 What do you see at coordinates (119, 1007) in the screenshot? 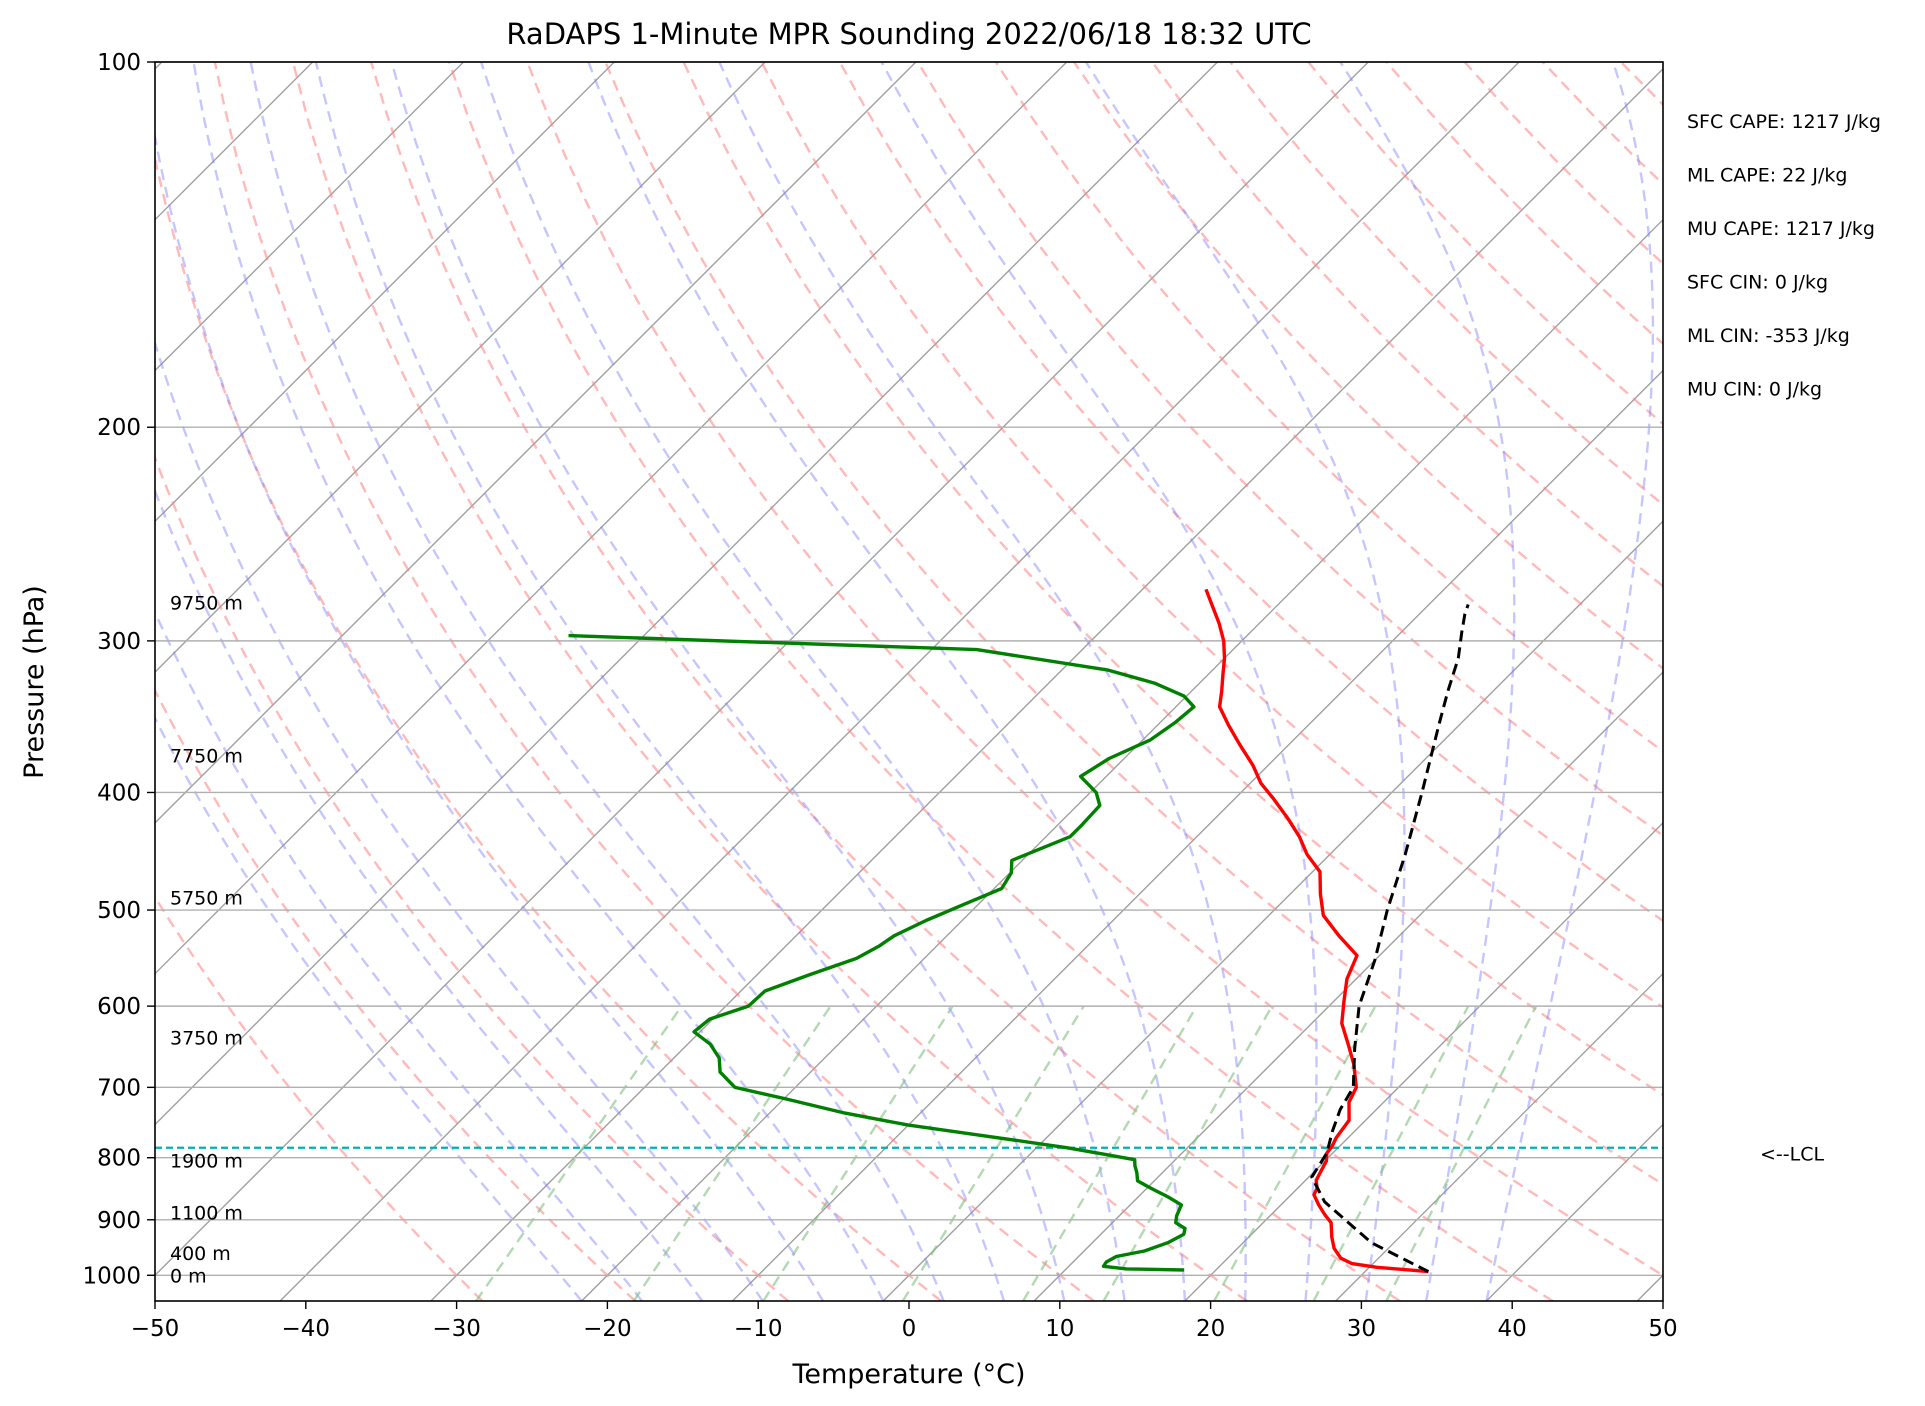
I see `y-tick-label: 600` at bounding box center [119, 1007].